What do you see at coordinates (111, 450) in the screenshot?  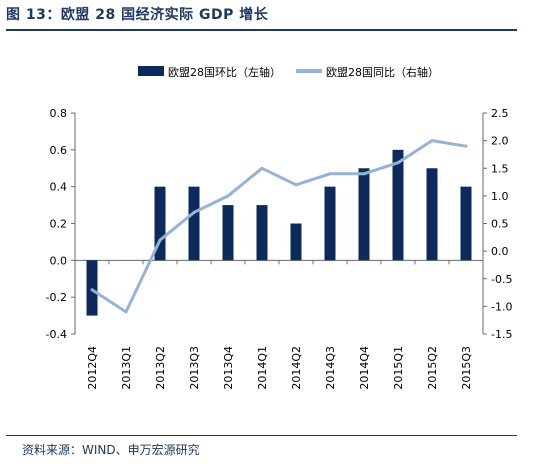 I see `source-note: 资料来源：WIND、申万宏源研究` at bounding box center [111, 450].